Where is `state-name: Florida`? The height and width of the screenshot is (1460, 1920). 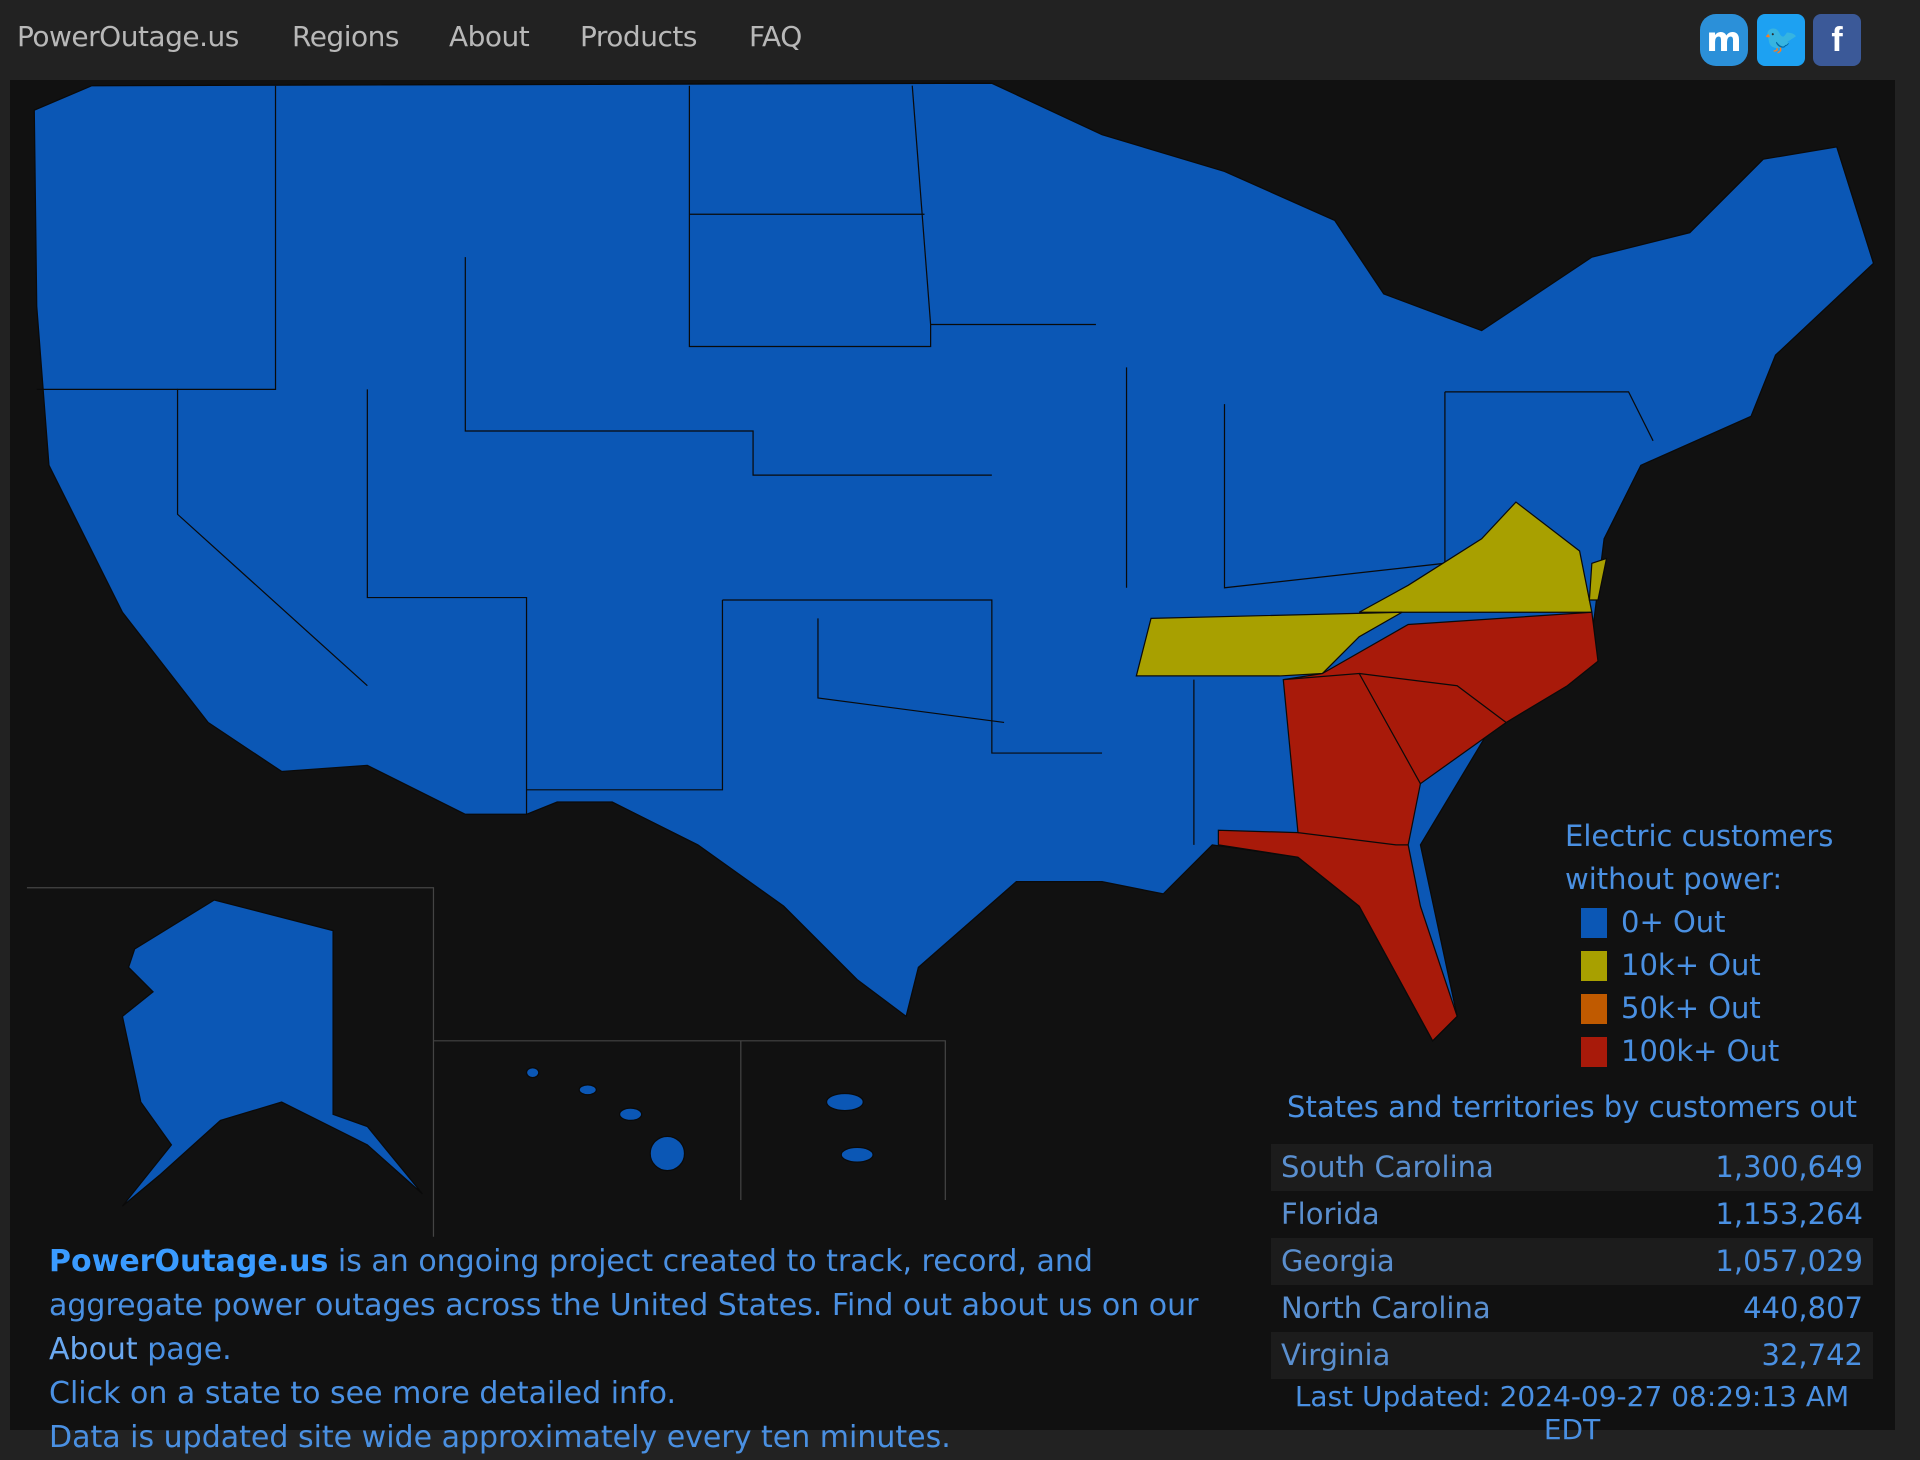 state-name: Florida is located at coordinates (1330, 1214).